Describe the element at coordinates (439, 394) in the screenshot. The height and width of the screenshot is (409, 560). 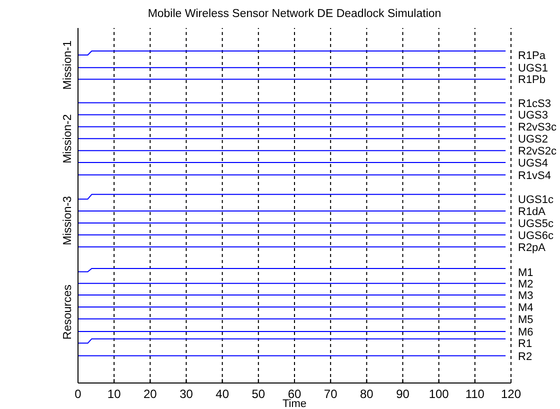
I see `x-tick-label: 100` at that location.